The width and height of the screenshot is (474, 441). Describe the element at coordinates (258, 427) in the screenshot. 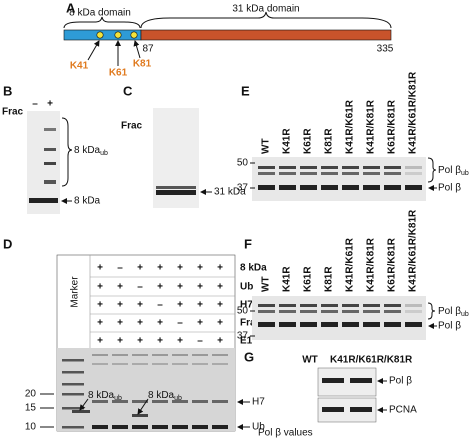

I see `band-label: Ub` at that location.